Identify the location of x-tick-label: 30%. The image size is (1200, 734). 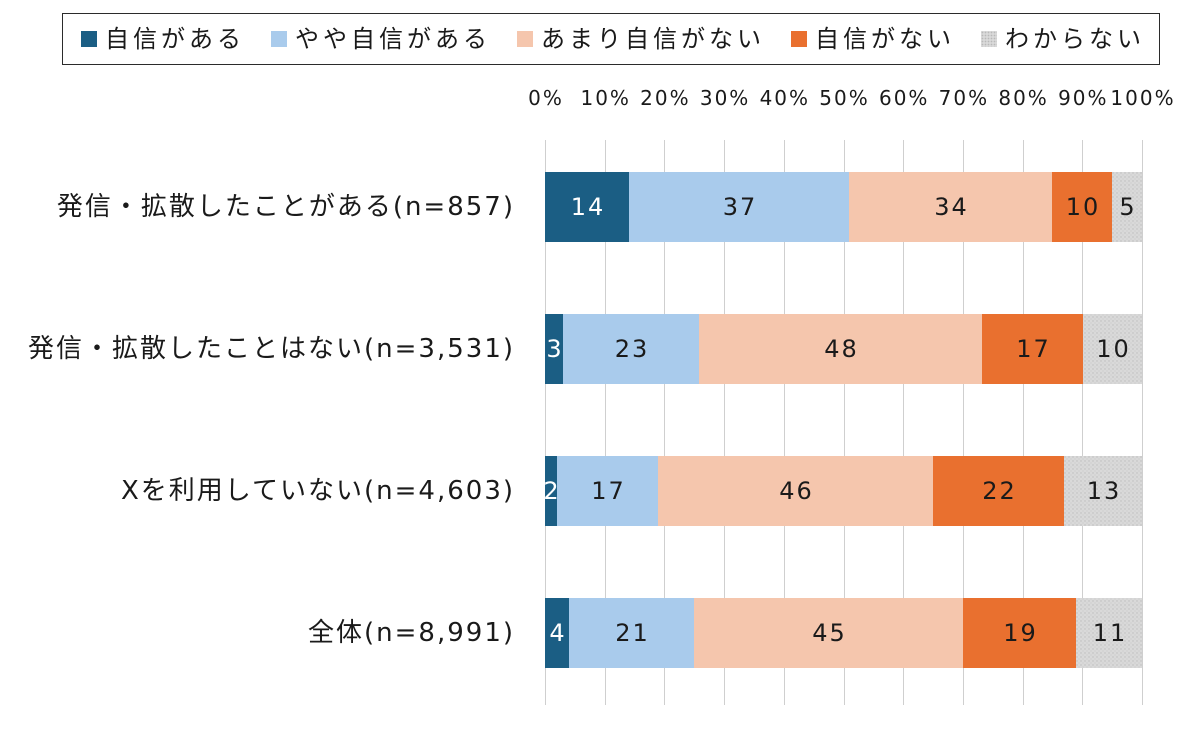
(725, 98).